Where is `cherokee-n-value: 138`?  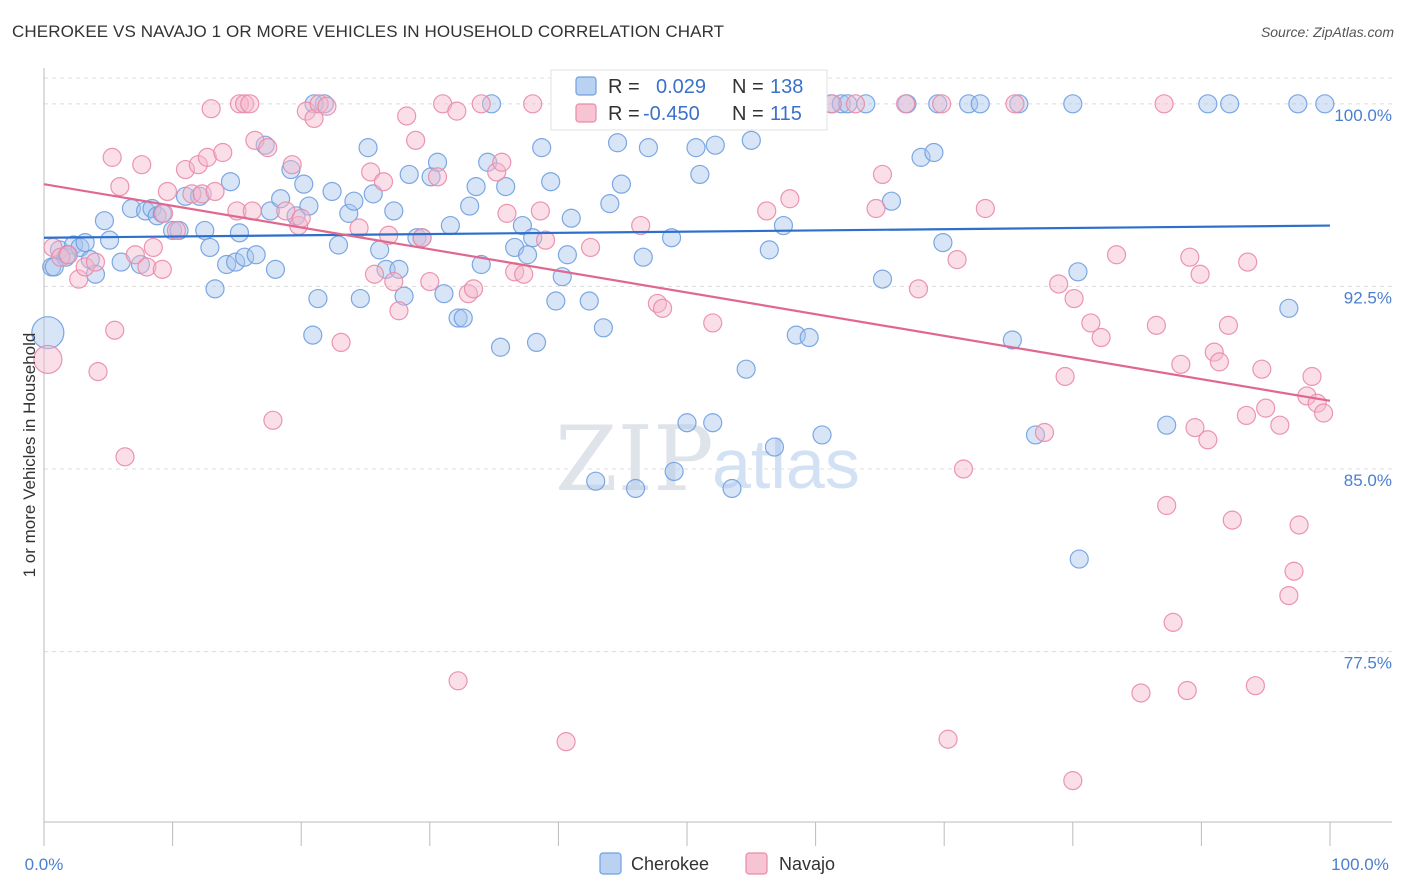
cherokee-n-value: 138 is located at coordinates (786, 87).